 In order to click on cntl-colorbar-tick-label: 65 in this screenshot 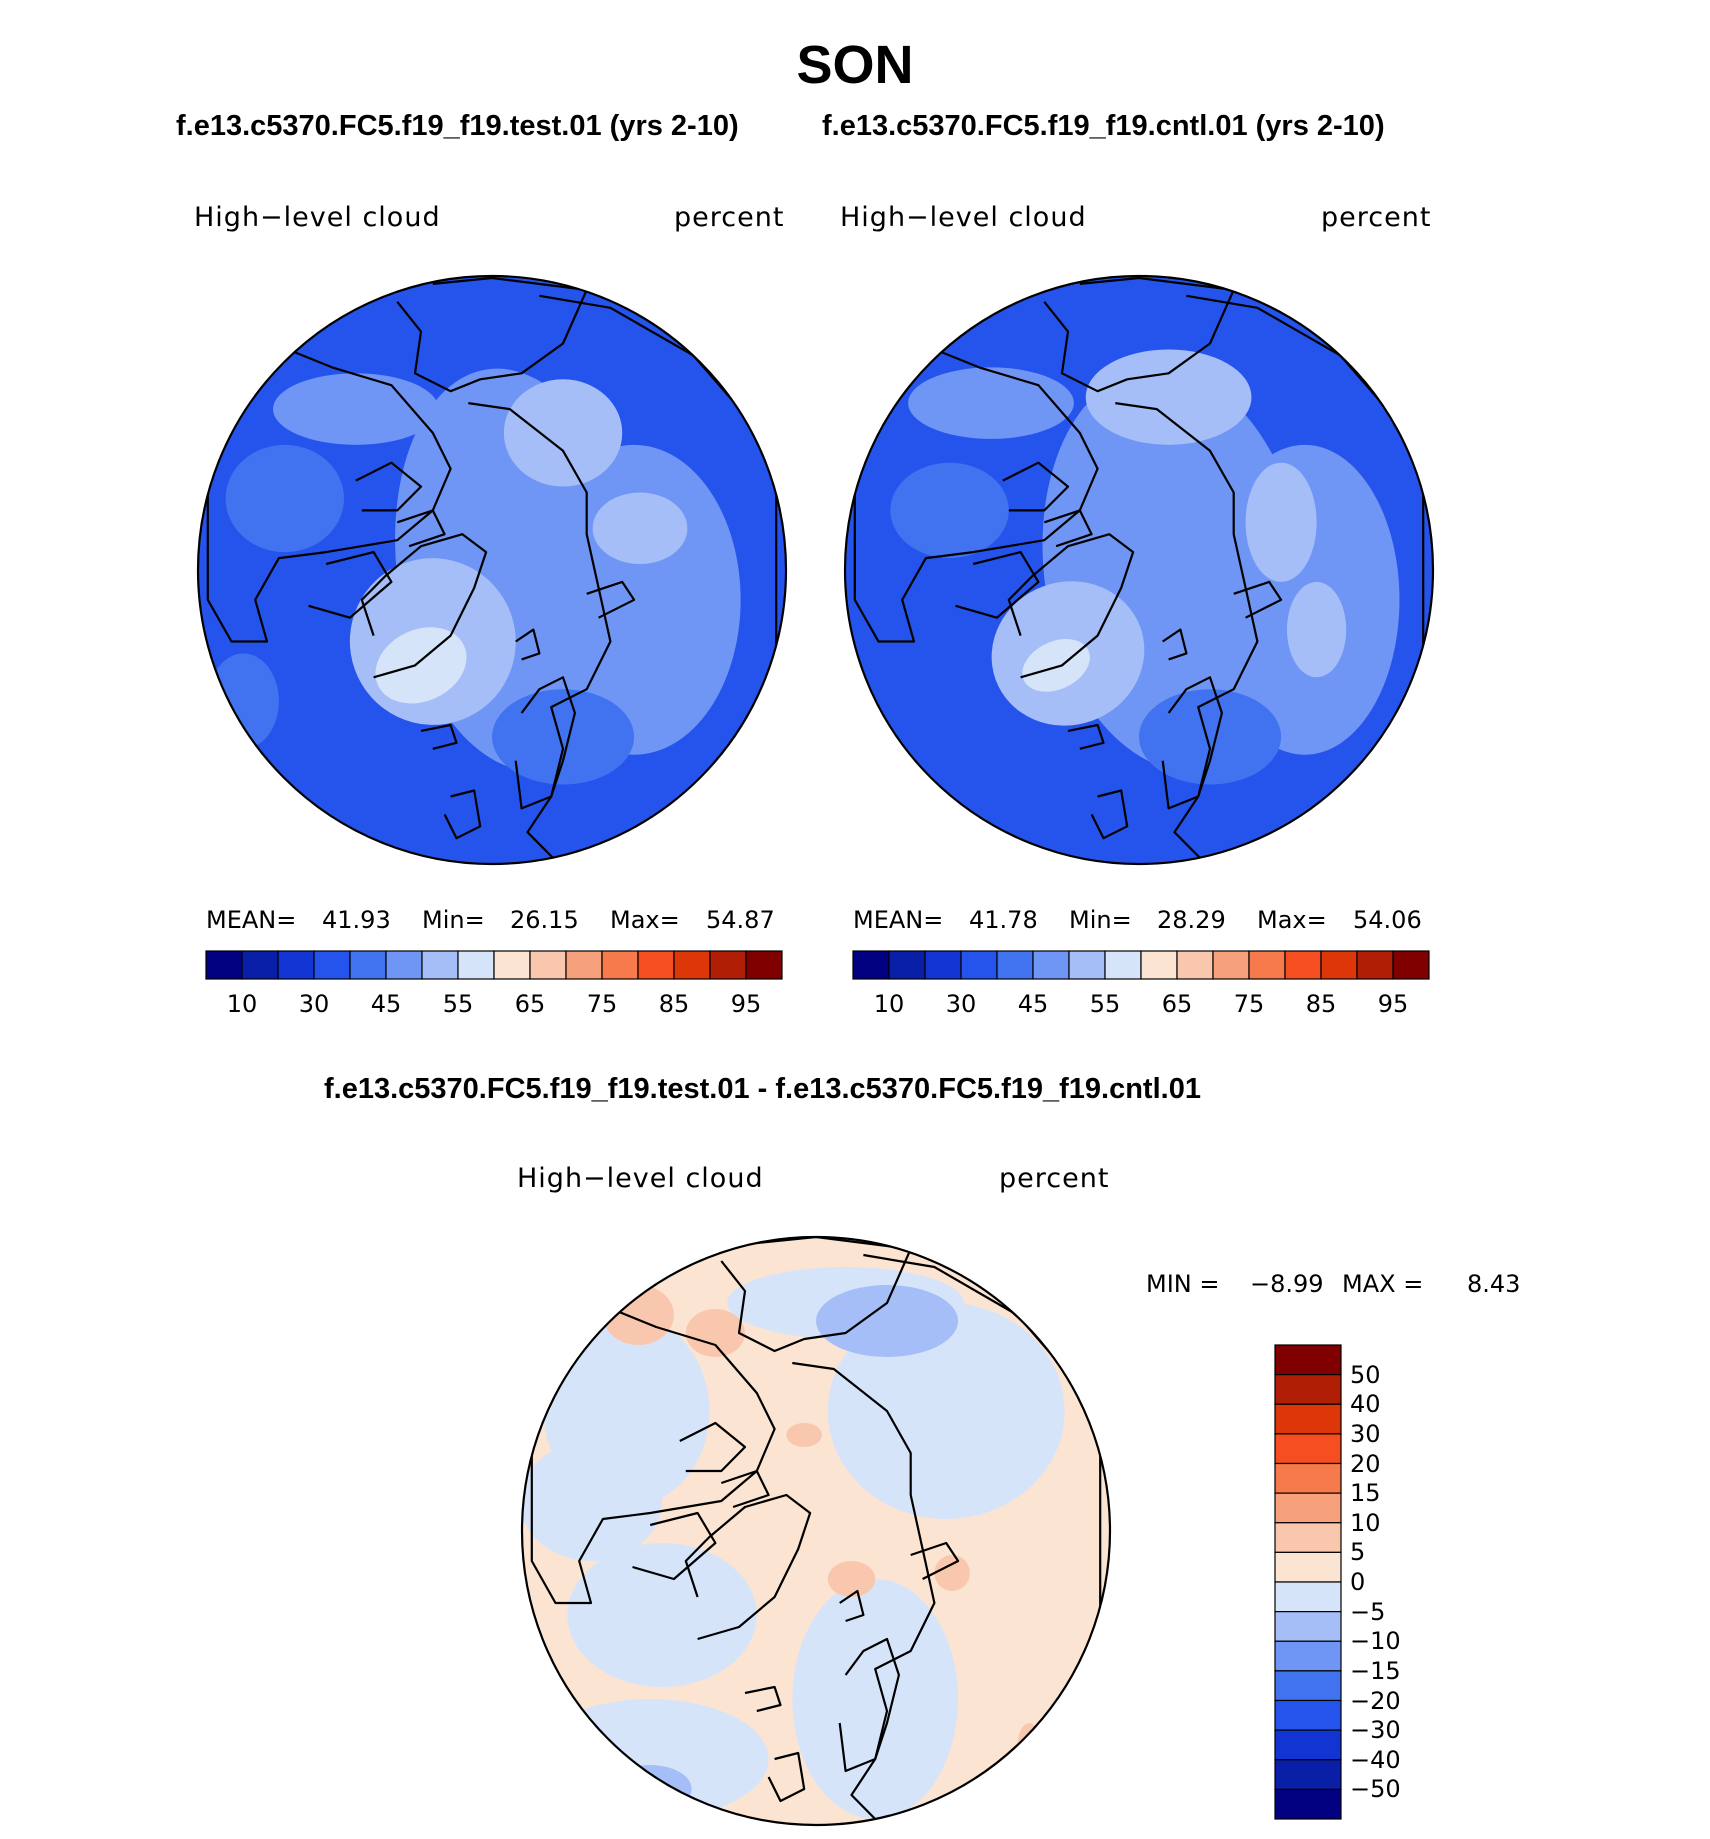, I will do `click(1177, 1004)`.